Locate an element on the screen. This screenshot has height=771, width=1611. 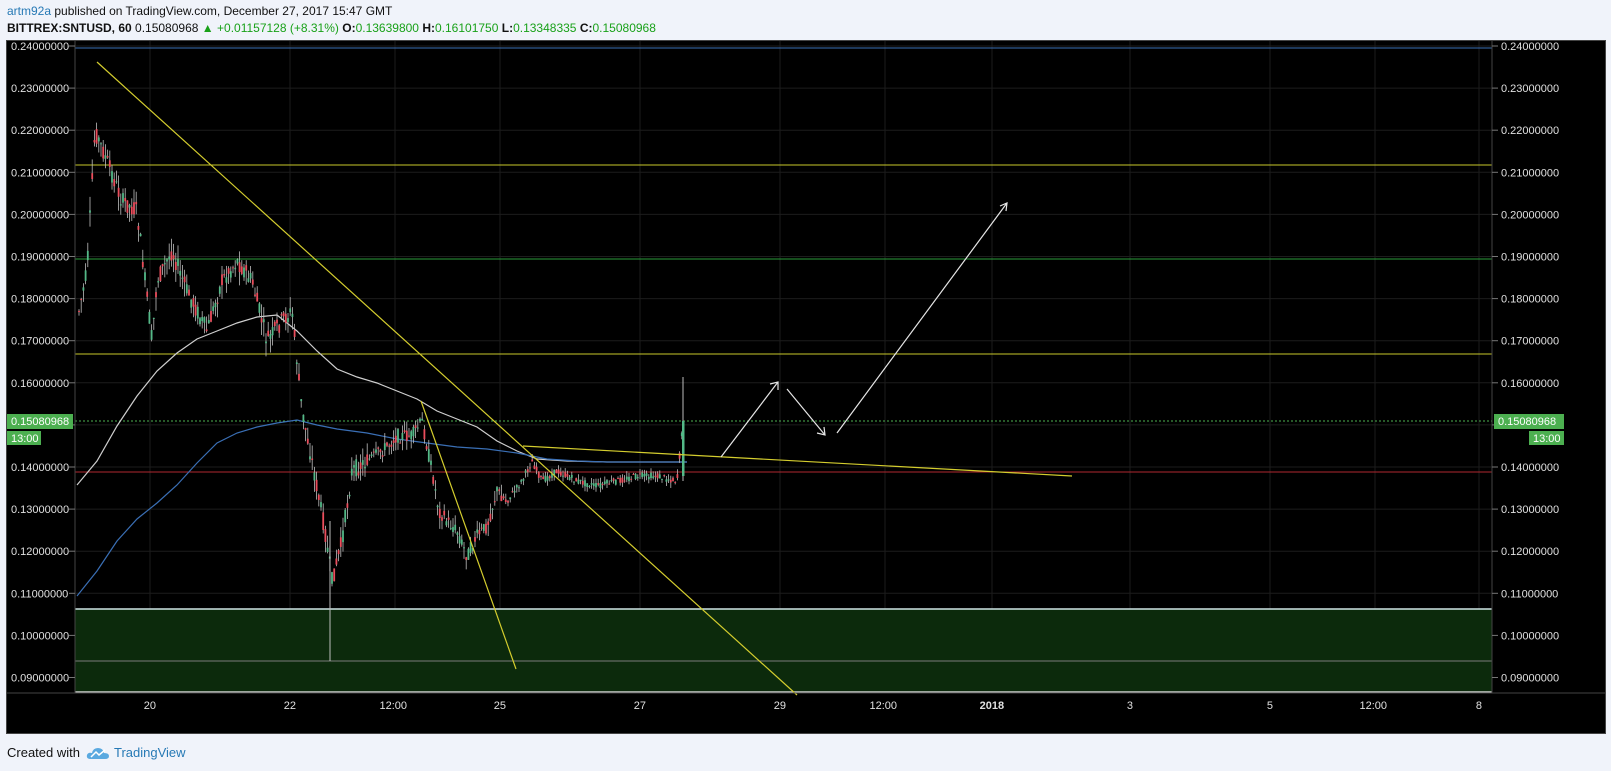
time-tick: 22 is located at coordinates (290, 706).